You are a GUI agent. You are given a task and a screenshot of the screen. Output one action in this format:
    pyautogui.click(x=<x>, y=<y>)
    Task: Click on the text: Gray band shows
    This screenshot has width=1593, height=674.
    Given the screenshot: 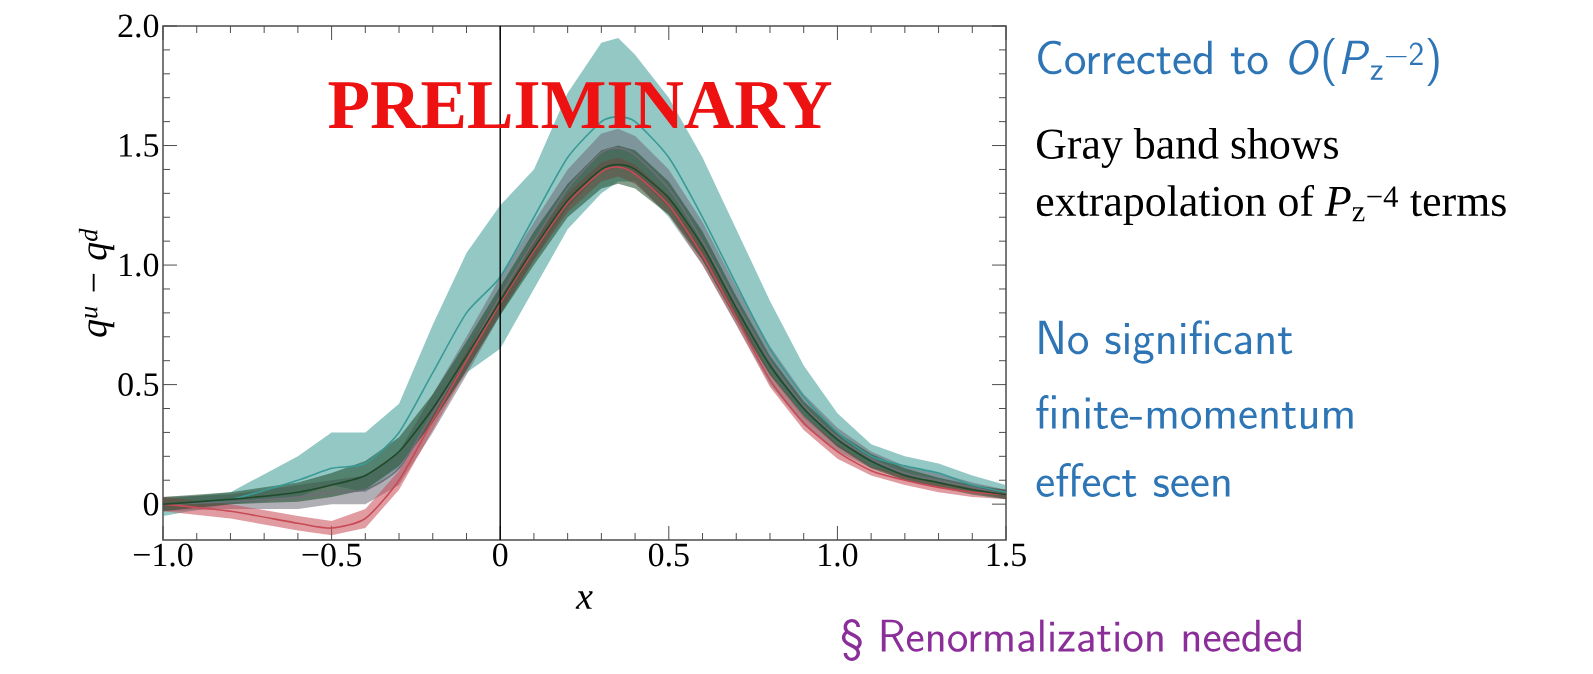 What is the action you would take?
    pyautogui.click(x=1187, y=148)
    